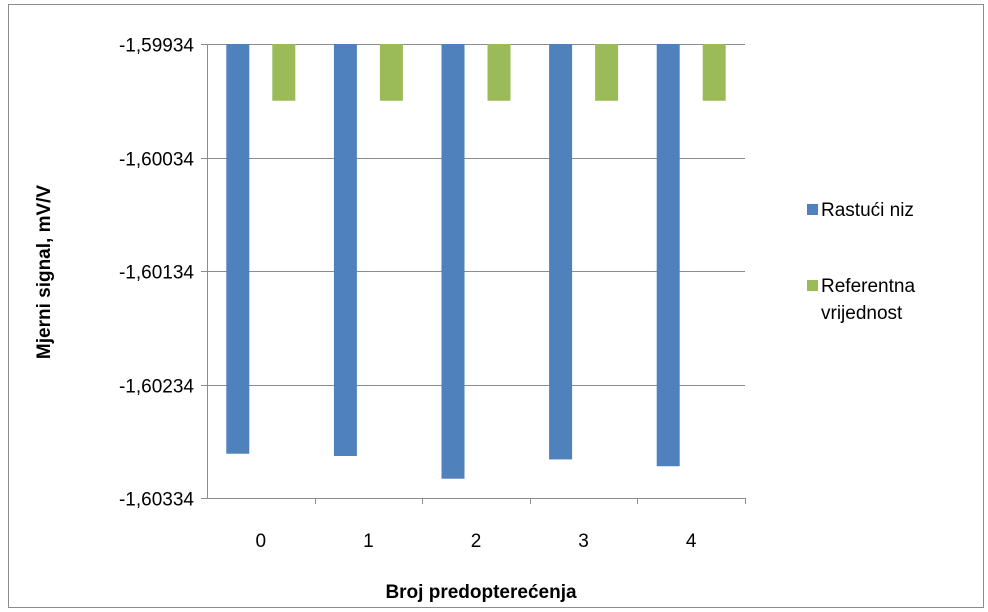 This screenshot has width=988, height=612. What do you see at coordinates (156, 46) in the screenshot?
I see `y-tick-label: -1,59934` at bounding box center [156, 46].